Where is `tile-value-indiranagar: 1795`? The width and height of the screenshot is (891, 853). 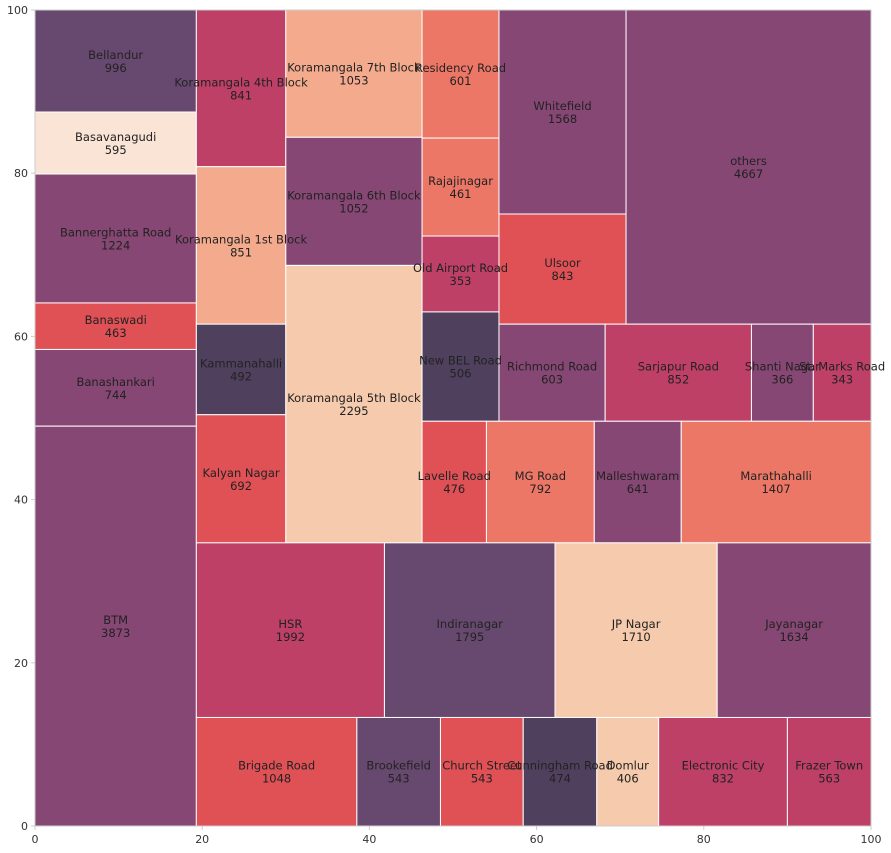 tile-value-indiranagar: 1795 is located at coordinates (469, 637).